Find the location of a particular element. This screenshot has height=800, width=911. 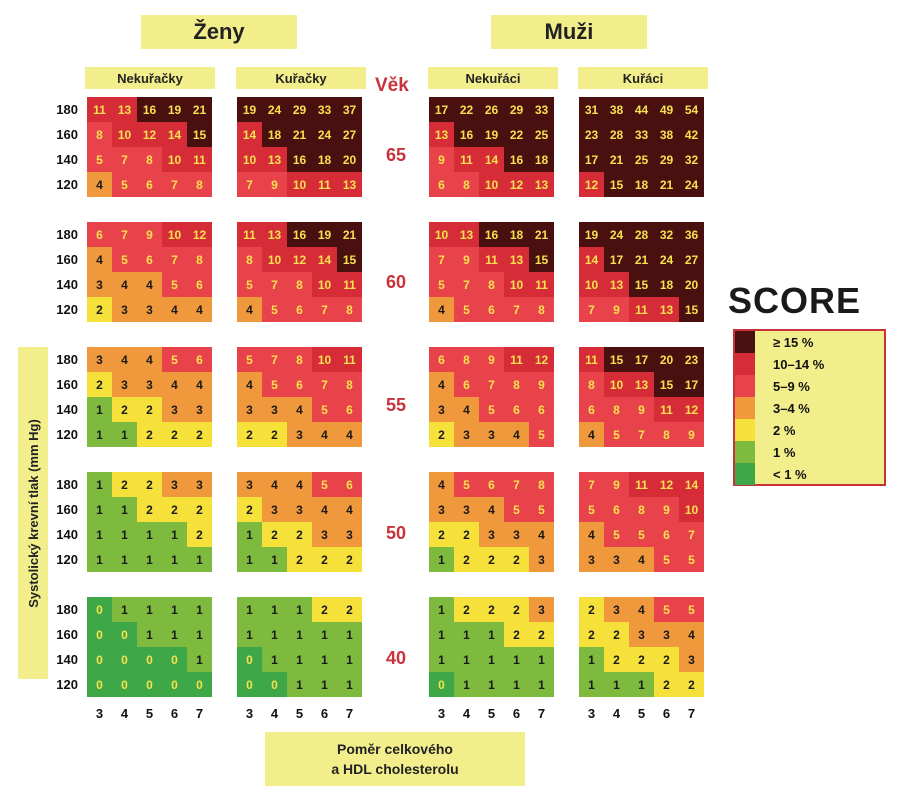

risk-cell: 21 is located at coordinates (641, 259).